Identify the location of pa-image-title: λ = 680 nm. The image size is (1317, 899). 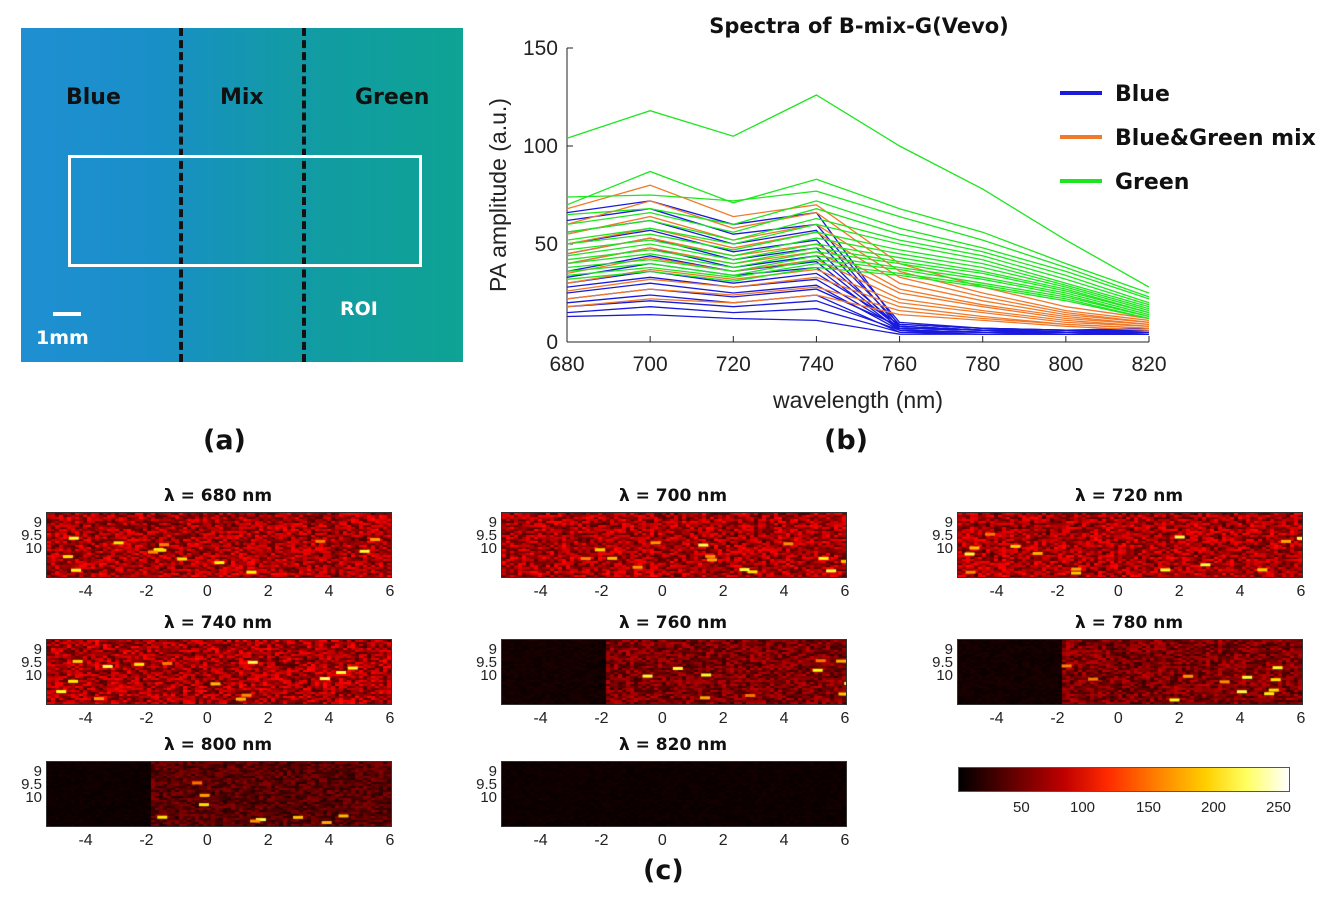
(218, 496).